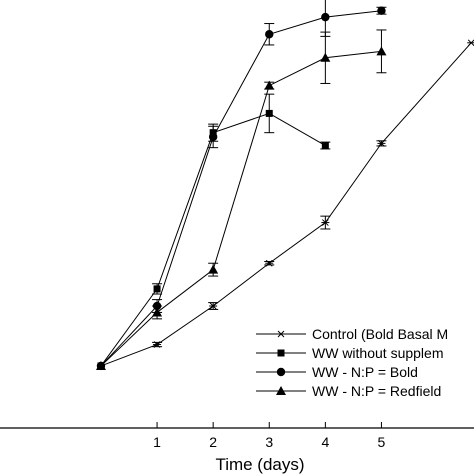 This screenshot has width=474, height=474. What do you see at coordinates (213, 442) in the screenshot?
I see `x-tick-label-2: 2` at bounding box center [213, 442].